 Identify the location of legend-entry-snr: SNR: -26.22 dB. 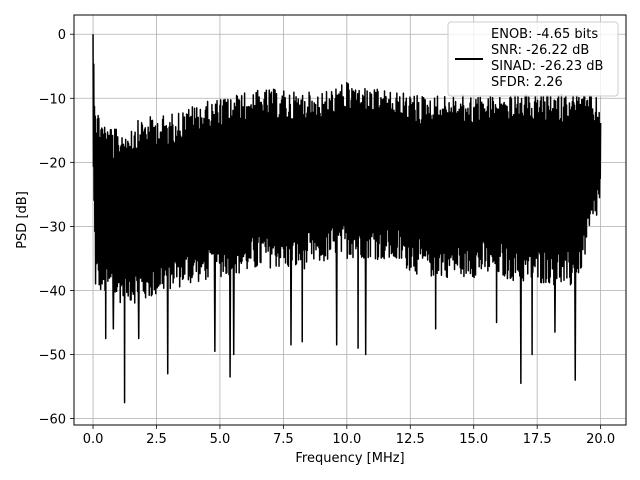
(540, 50).